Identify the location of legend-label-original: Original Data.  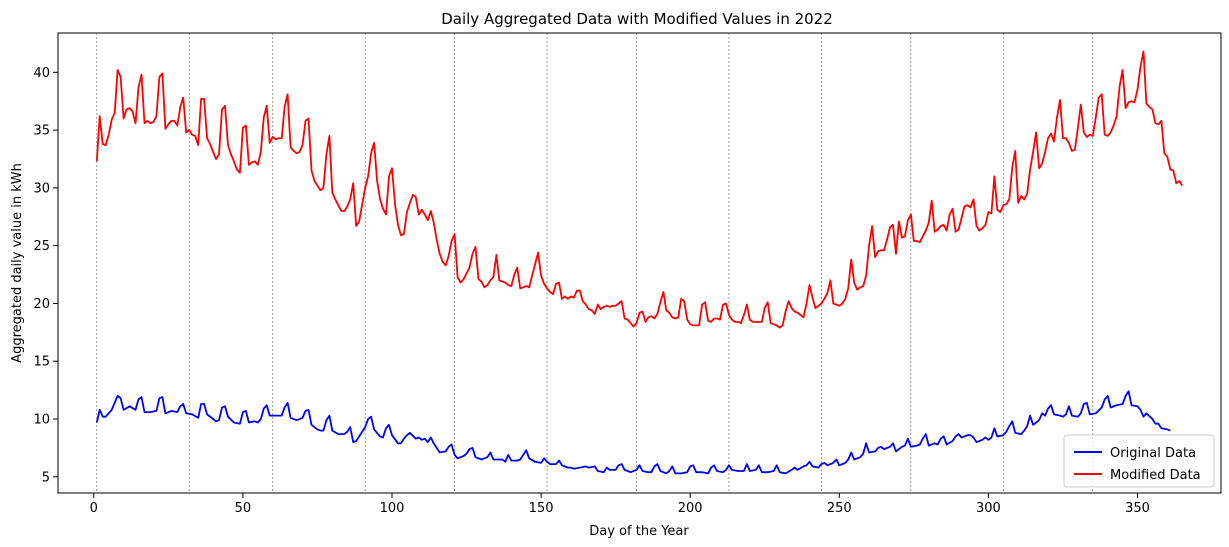
(1153, 453).